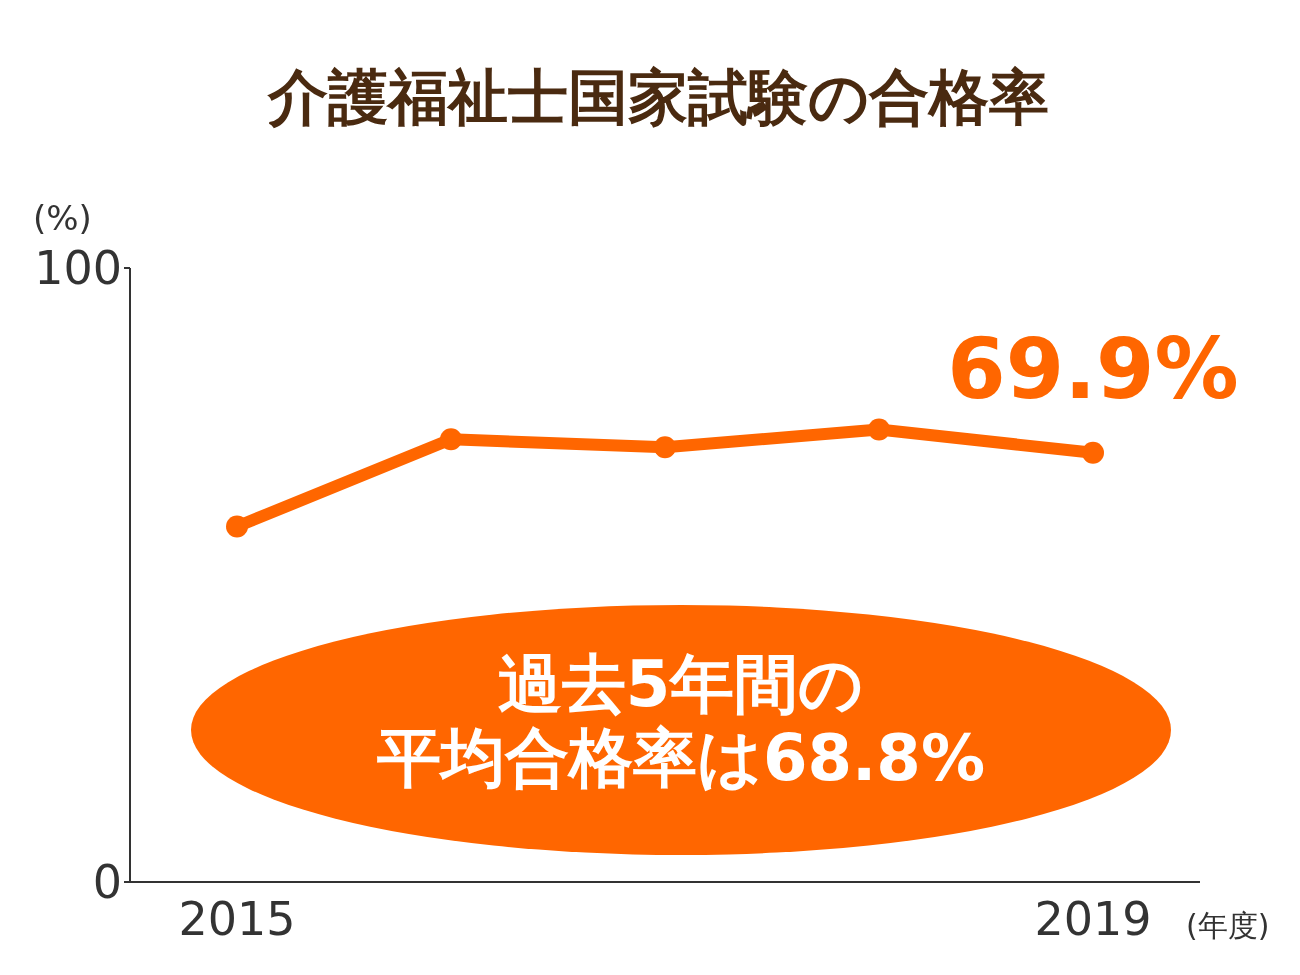  I want to click on x-tick-label: 2019, so click(1093, 918).